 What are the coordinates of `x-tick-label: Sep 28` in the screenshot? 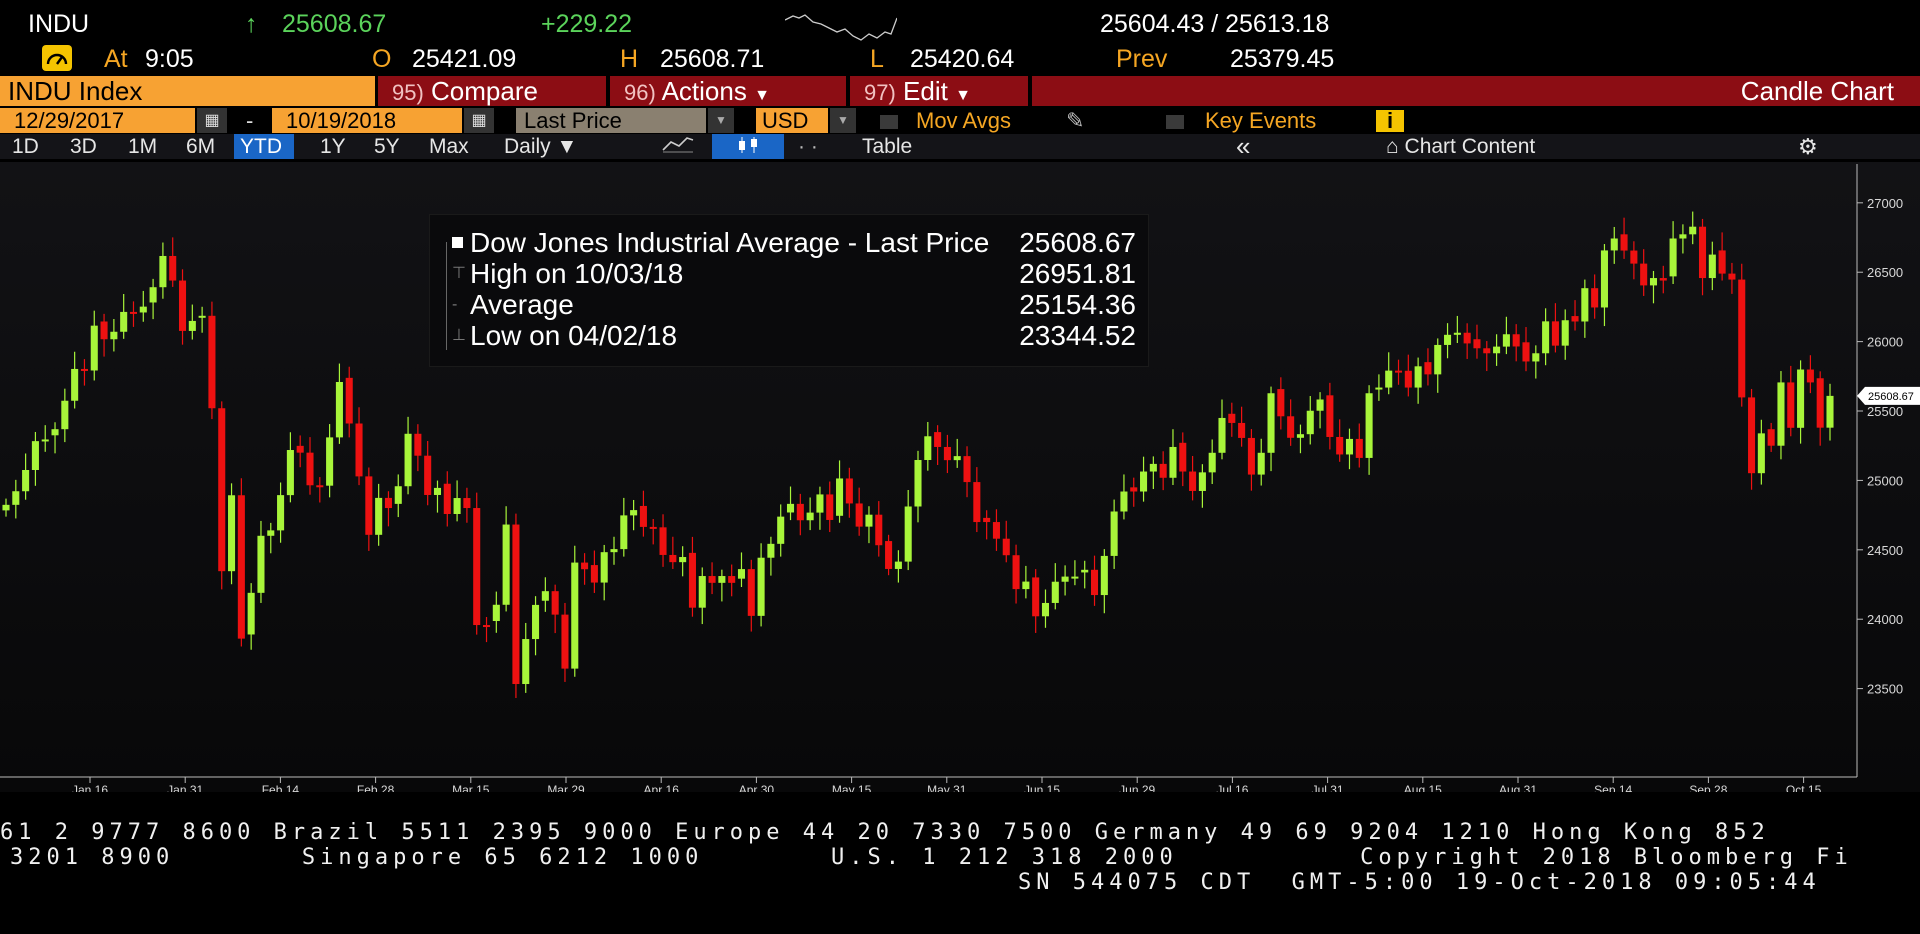 It's located at (1708, 787).